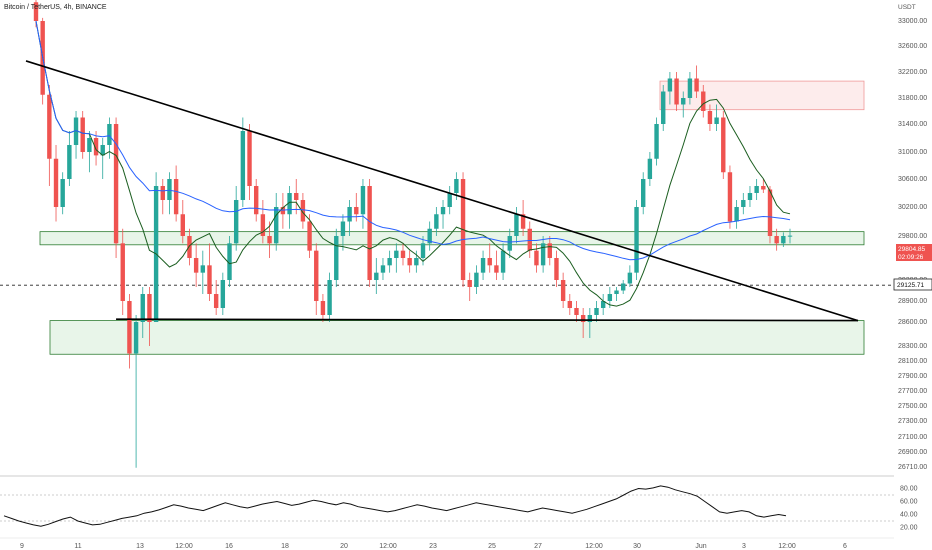 Image resolution: width=932 pixels, height=550 pixels. Describe the element at coordinates (914, 252) in the screenshot. I see `last-price-tag` at that location.